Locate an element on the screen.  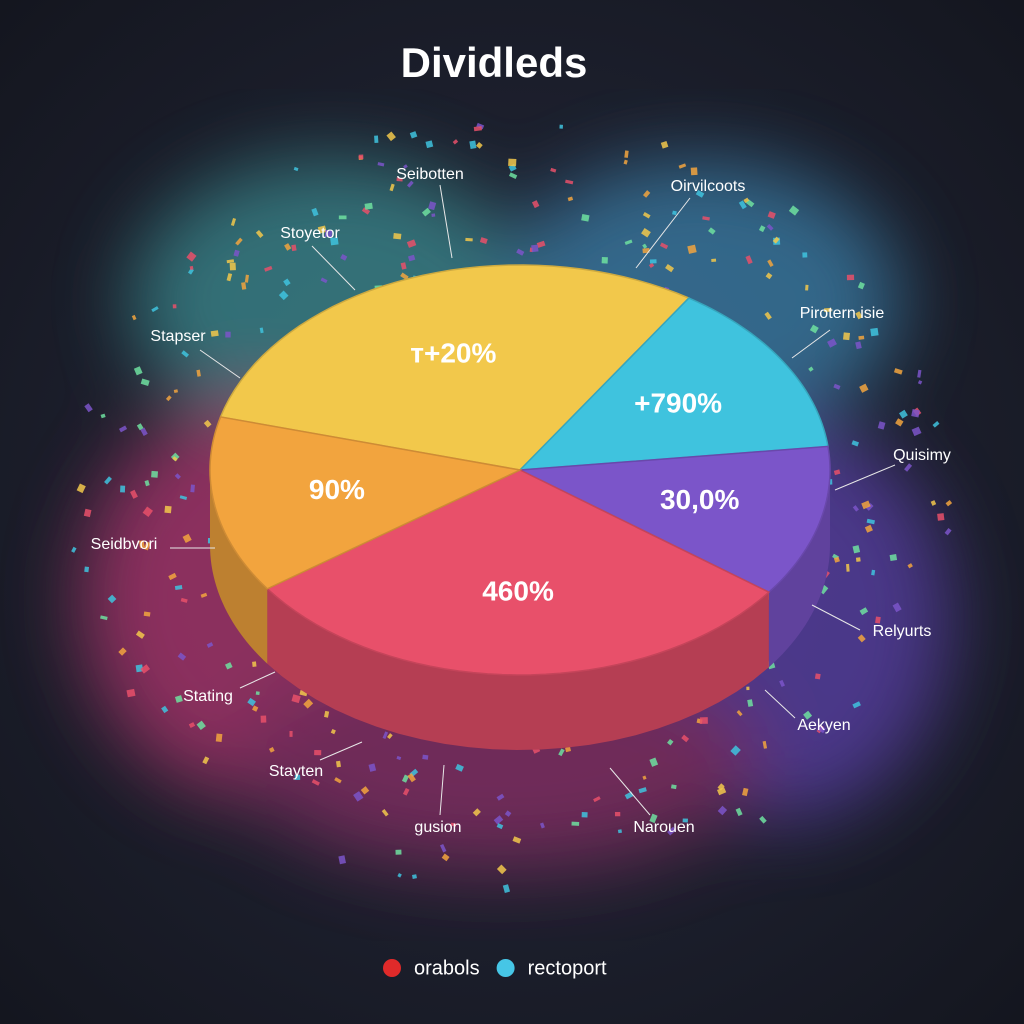
legend: orabols rectoport is located at coordinates (495, 968).